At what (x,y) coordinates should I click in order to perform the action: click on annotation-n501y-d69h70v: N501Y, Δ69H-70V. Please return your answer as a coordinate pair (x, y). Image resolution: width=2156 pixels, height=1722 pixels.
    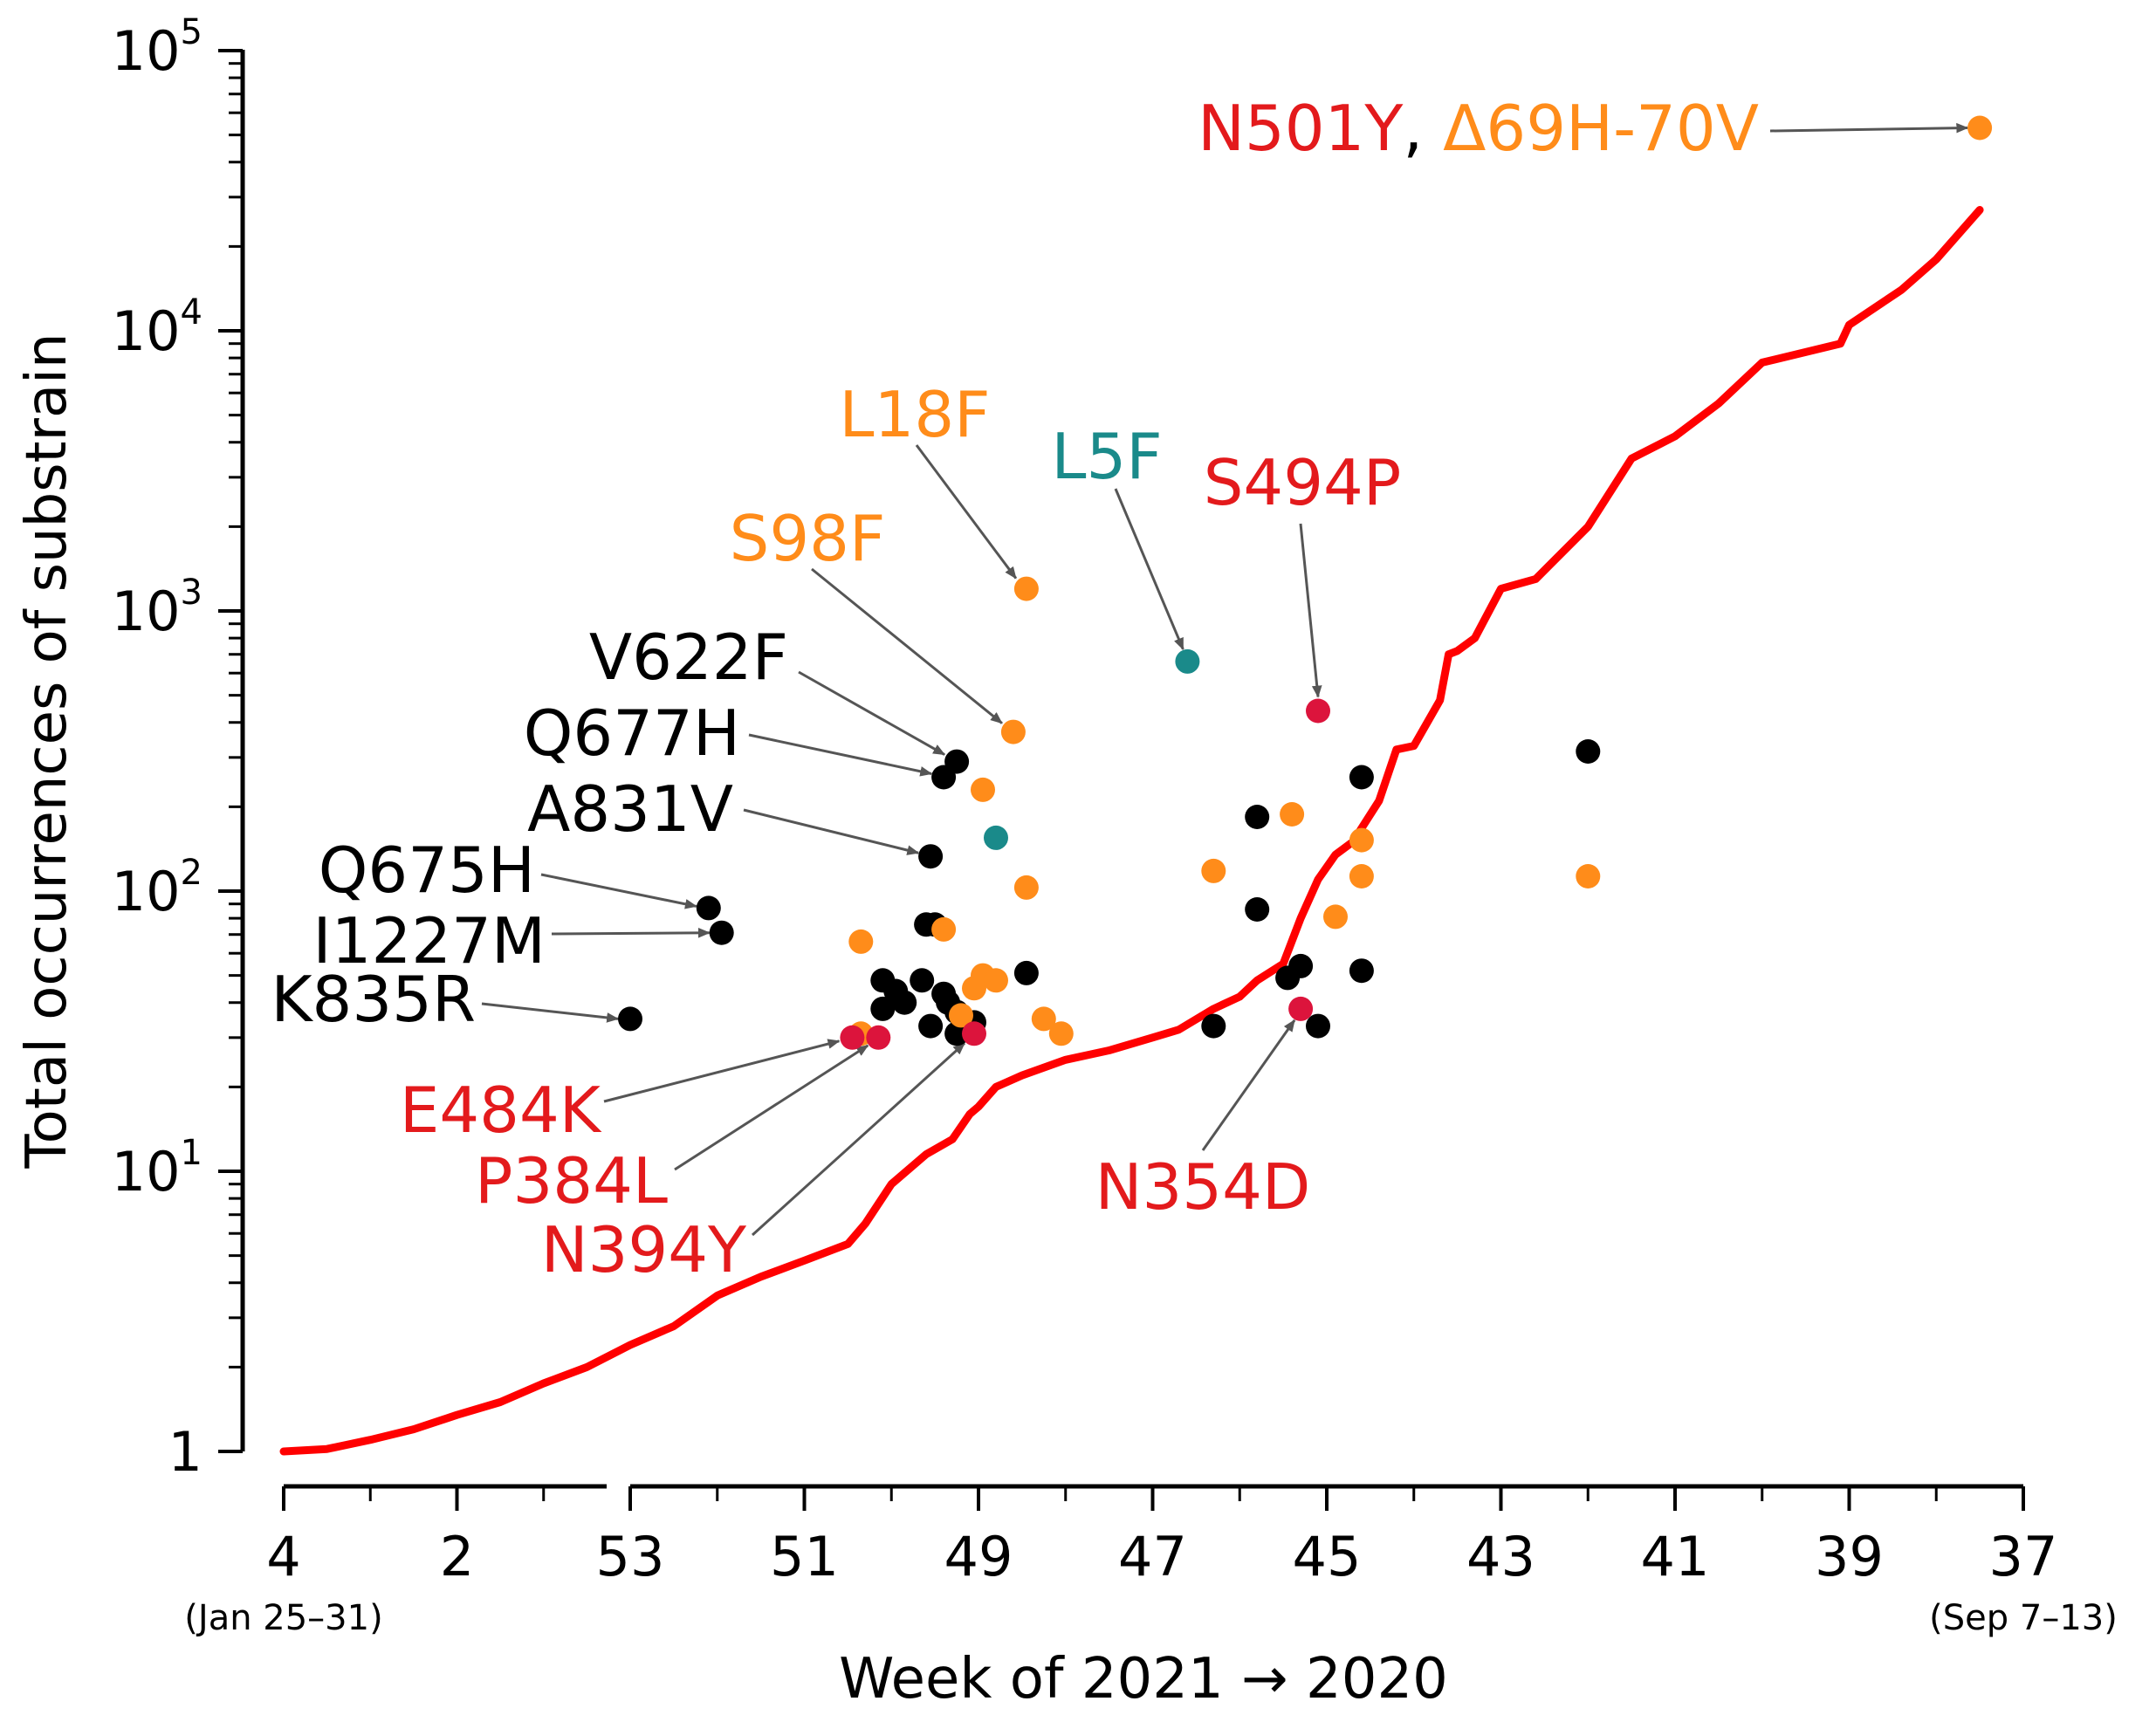
    Looking at the image, I should click on (1478, 128).